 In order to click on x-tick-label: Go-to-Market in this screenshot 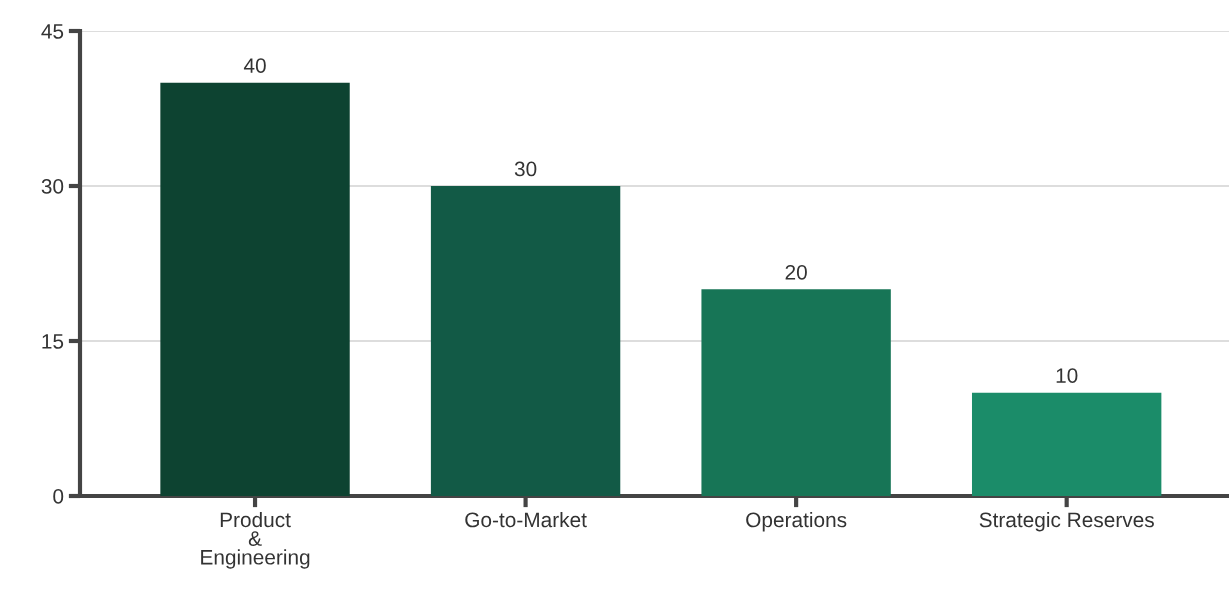, I will do `click(526, 519)`.